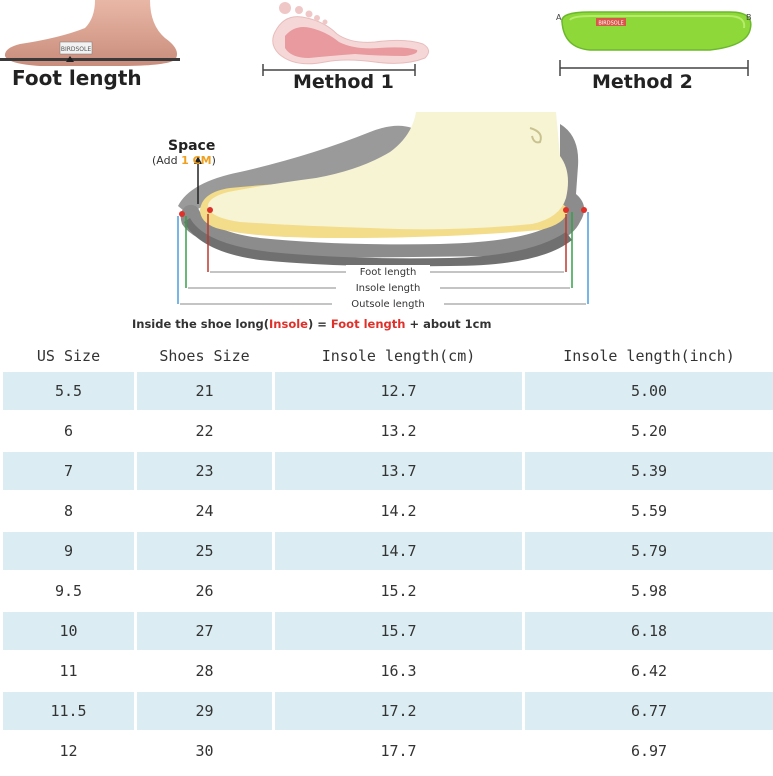 The height and width of the screenshot is (776, 773). I want to click on cell-shoes-size: 28, so click(204, 672).